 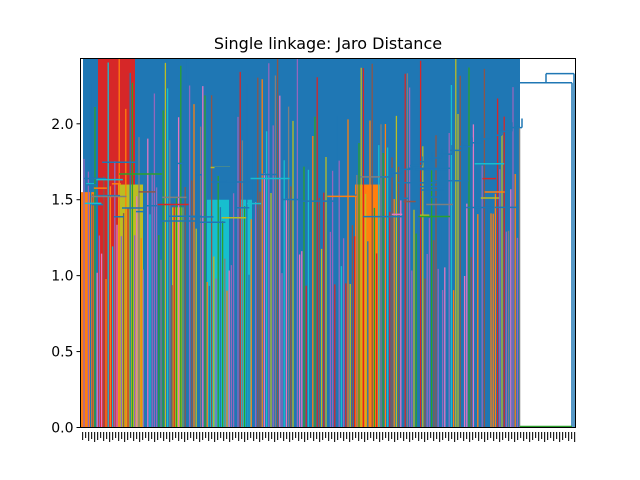 I want to click on y-tick-label: 2.0, so click(x=62, y=125).